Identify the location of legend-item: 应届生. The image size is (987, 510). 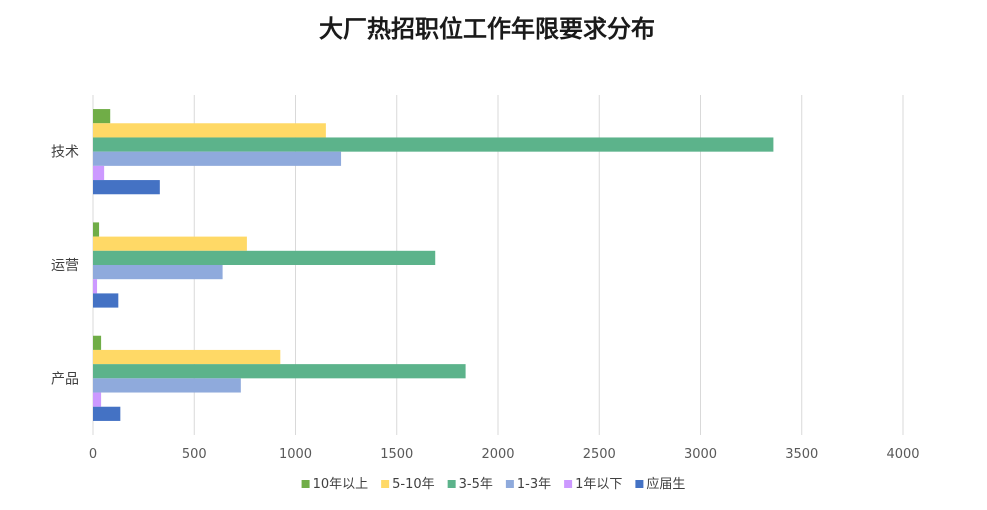
(660, 484).